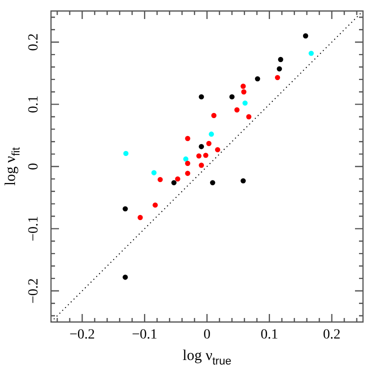 This screenshot has height=367, width=374. Describe the element at coordinates (34, 42) in the screenshot. I see `y-tick-label: 0.2` at that location.